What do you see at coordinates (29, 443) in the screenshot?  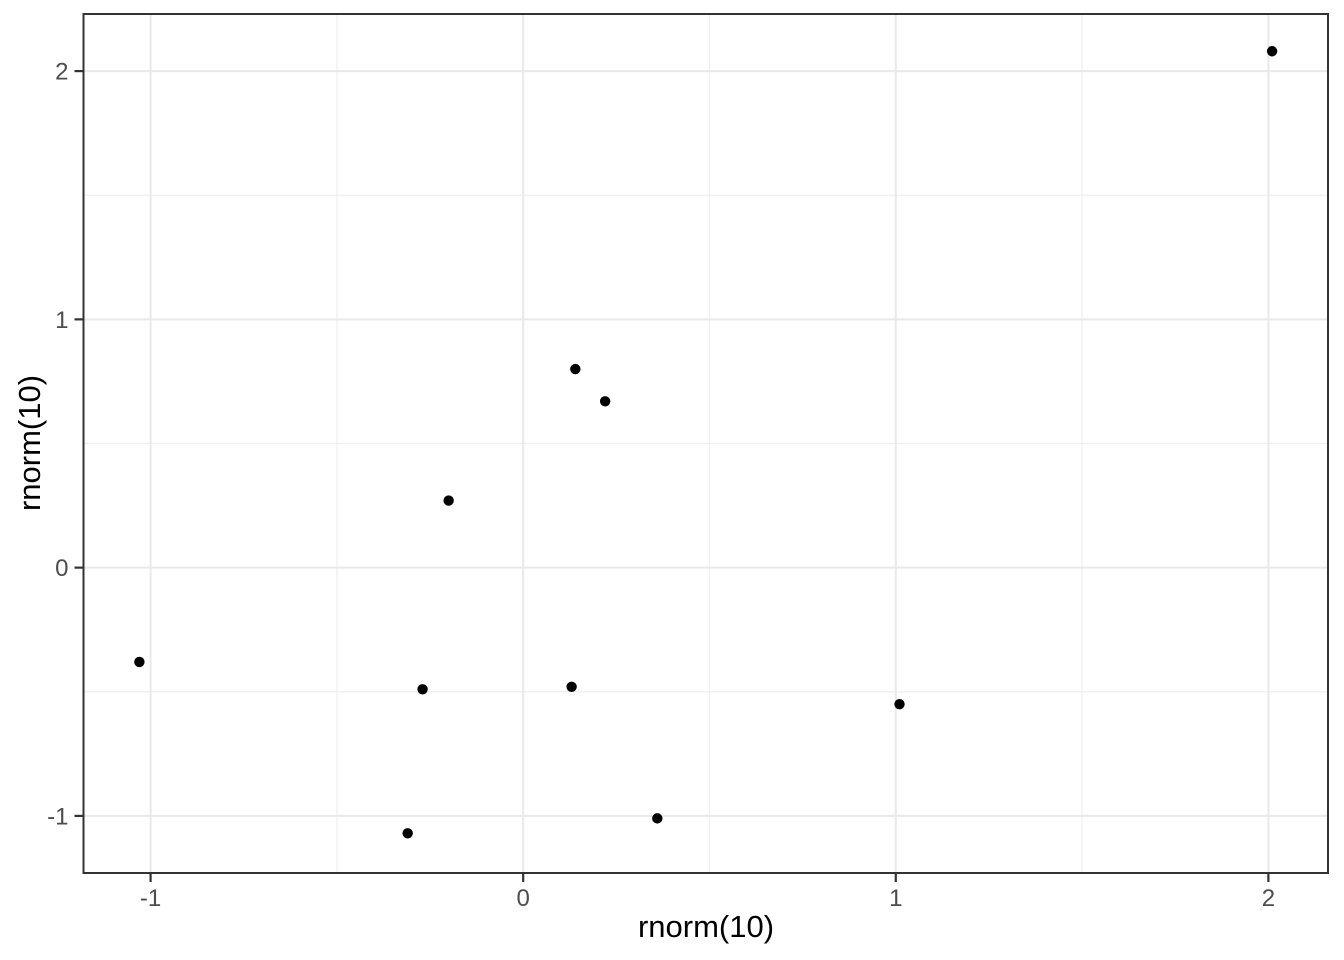 I see `y-axis-title: rnorm(10)` at bounding box center [29, 443].